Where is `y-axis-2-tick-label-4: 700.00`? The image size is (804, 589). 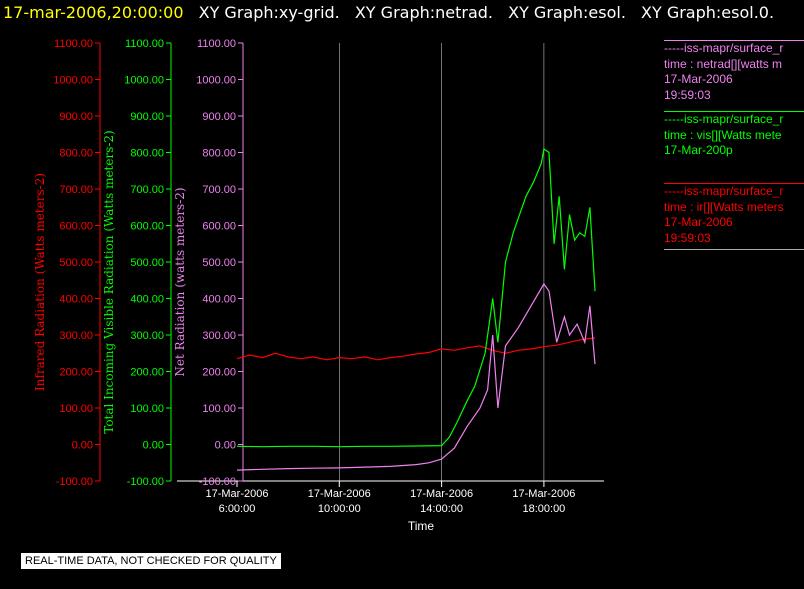 y-axis-2-tick-label-4: 700.00 is located at coordinates (219, 190).